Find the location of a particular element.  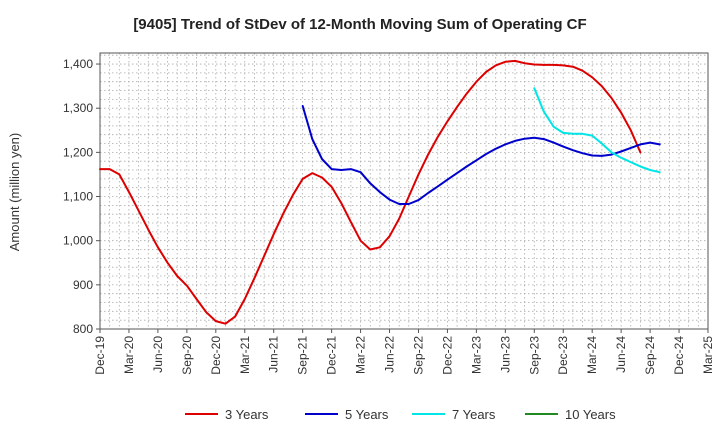

y-tick-label: 1,400 is located at coordinates (78, 64).